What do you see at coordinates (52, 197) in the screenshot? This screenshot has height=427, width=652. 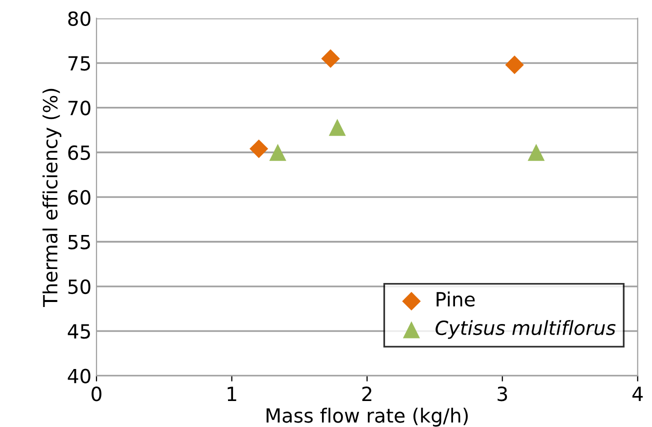 I see `y-axis-title: Thermal efficiency (%)` at bounding box center [52, 197].